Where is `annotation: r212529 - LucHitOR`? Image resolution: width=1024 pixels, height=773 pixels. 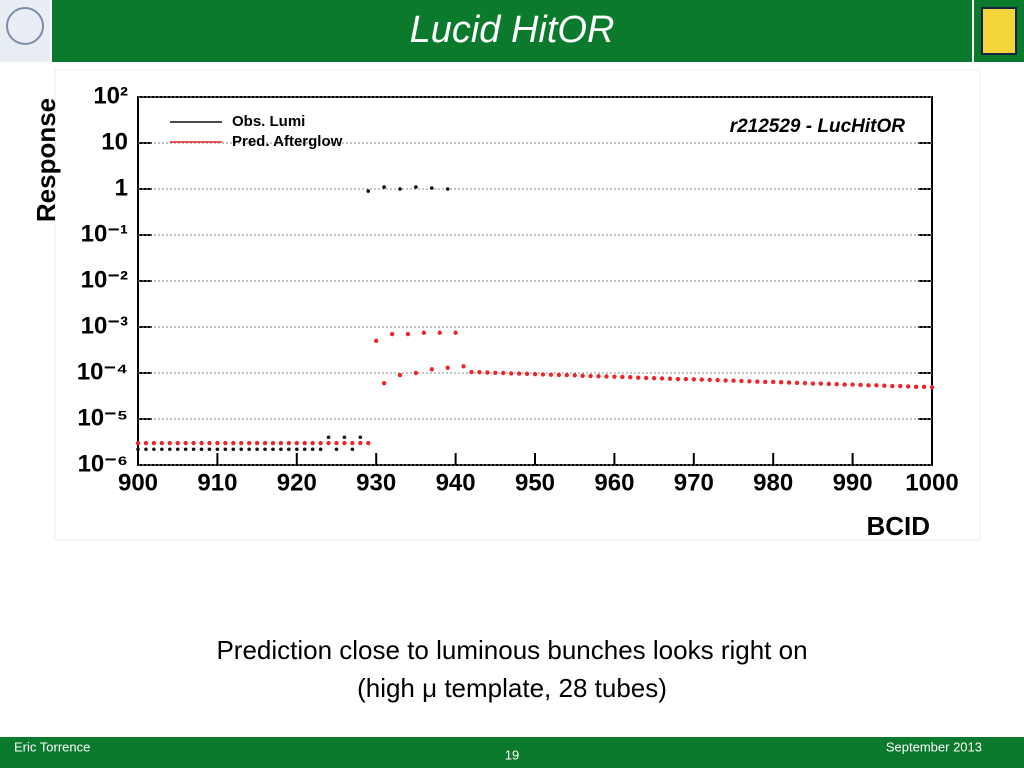 annotation: r212529 - LucHitOR is located at coordinates (818, 126).